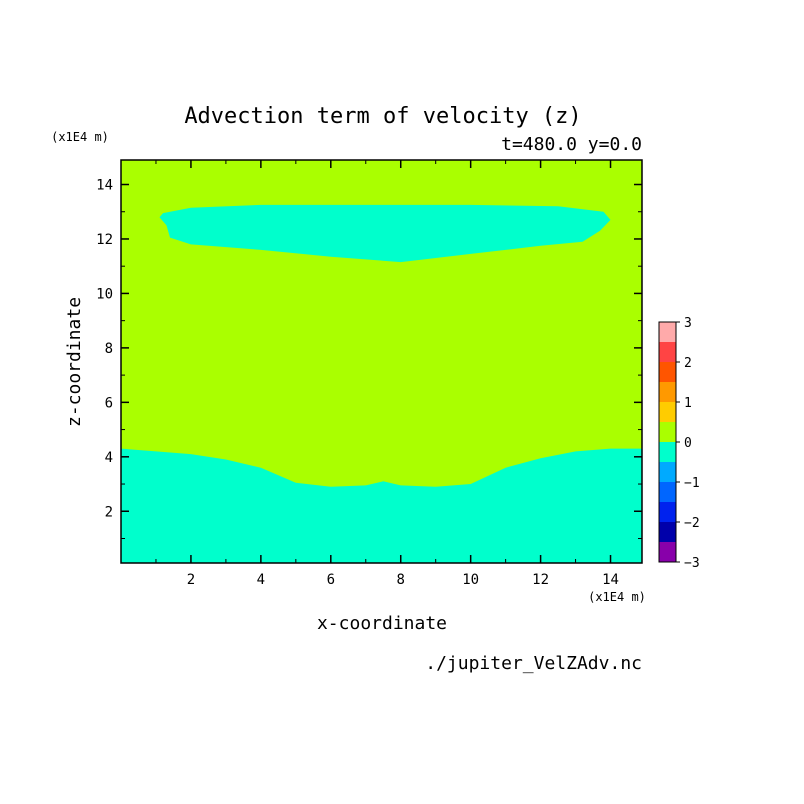 This screenshot has width=804, height=804. I want to click on x-tick-label: 2, so click(191, 580).